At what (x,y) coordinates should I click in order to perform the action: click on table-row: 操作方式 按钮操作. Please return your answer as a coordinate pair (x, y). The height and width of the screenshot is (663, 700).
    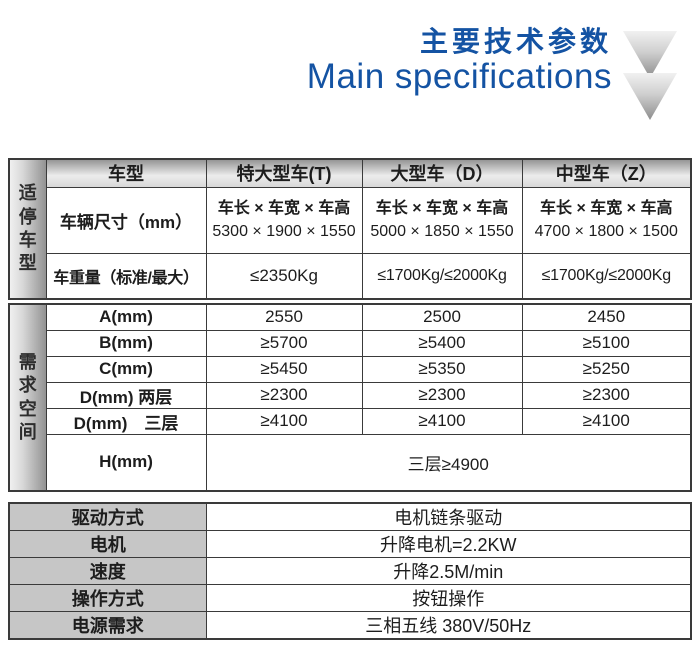
    Looking at the image, I should click on (350, 598).